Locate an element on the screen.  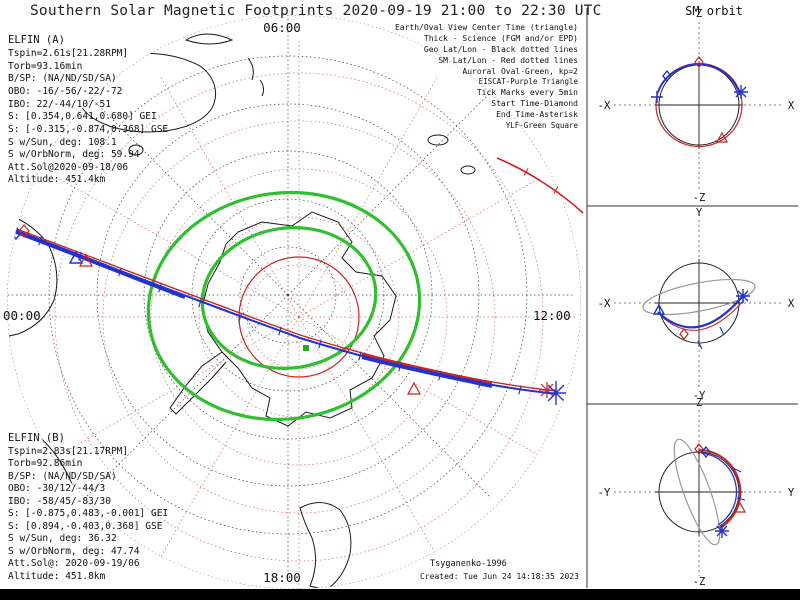
legend-line: Tick Marks every 5min is located at coordinates (527, 92).